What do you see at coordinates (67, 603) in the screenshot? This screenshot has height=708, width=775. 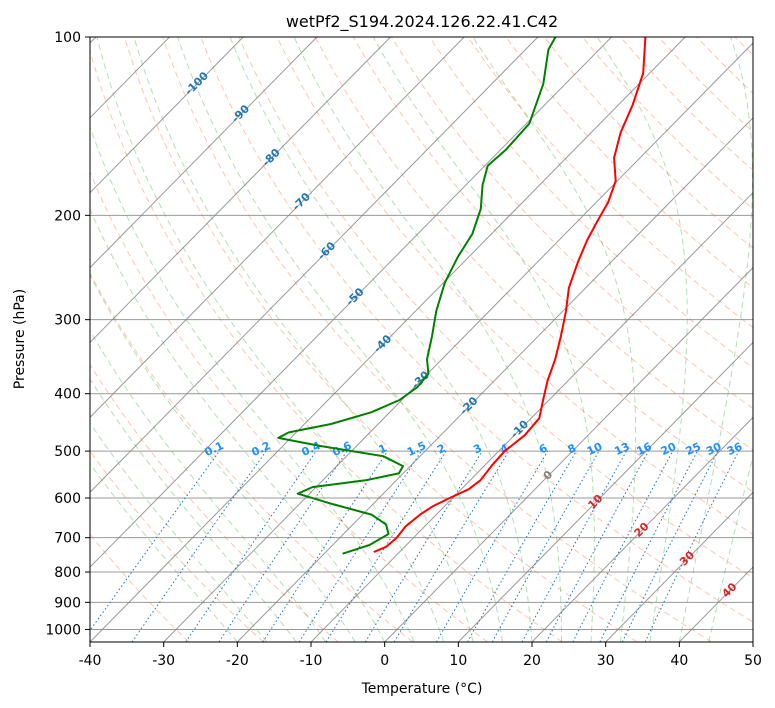 I see `y-tick-label: 900` at bounding box center [67, 603].